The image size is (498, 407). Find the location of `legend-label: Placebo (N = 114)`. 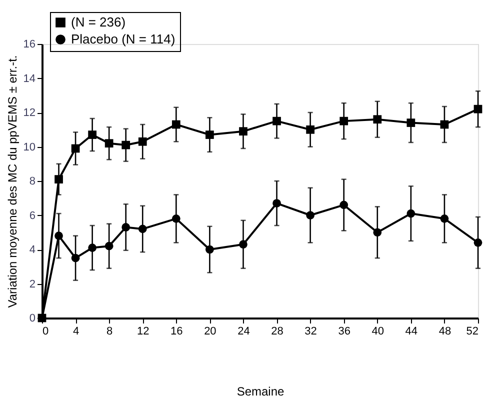

legend-label: Placebo (N = 114) is located at coordinates (123, 39).